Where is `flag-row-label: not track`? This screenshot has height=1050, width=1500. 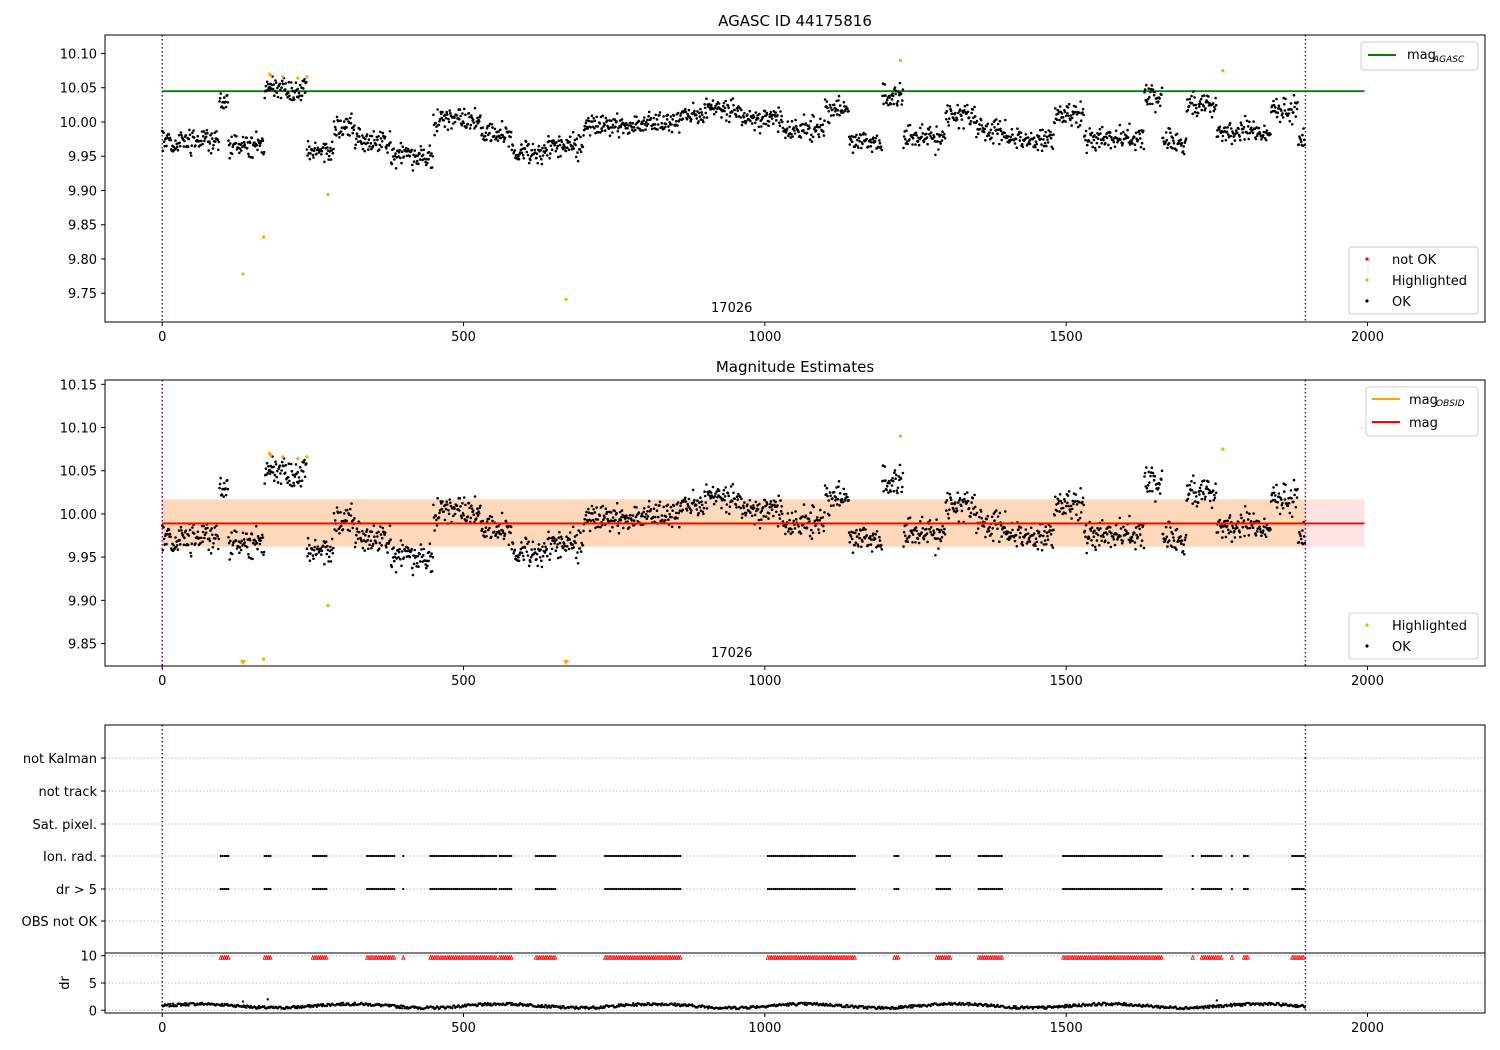 flag-row-label: not track is located at coordinates (67, 792).